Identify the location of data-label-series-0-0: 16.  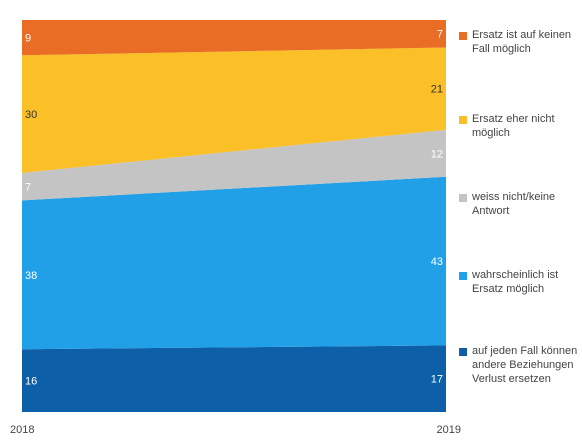
(31, 382).